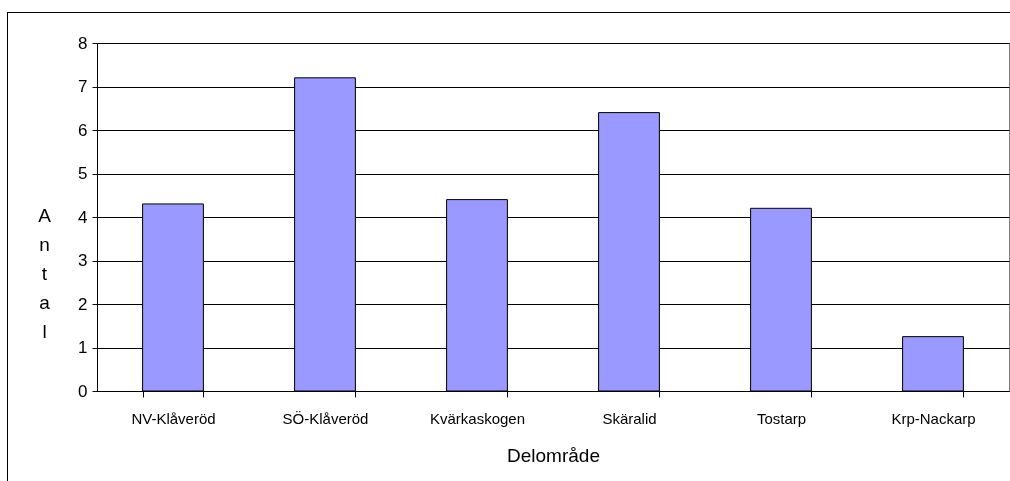  What do you see at coordinates (83, 217) in the screenshot?
I see `y-tick-label: 4` at bounding box center [83, 217].